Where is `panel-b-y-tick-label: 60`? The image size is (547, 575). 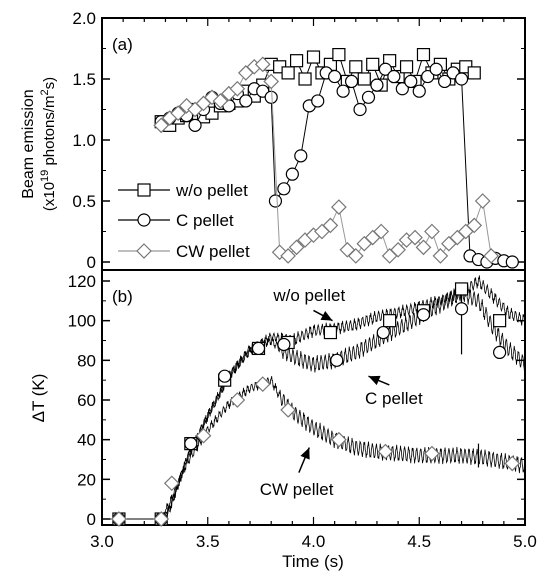 panel-b-y-tick-label: 60 is located at coordinates (86, 400).